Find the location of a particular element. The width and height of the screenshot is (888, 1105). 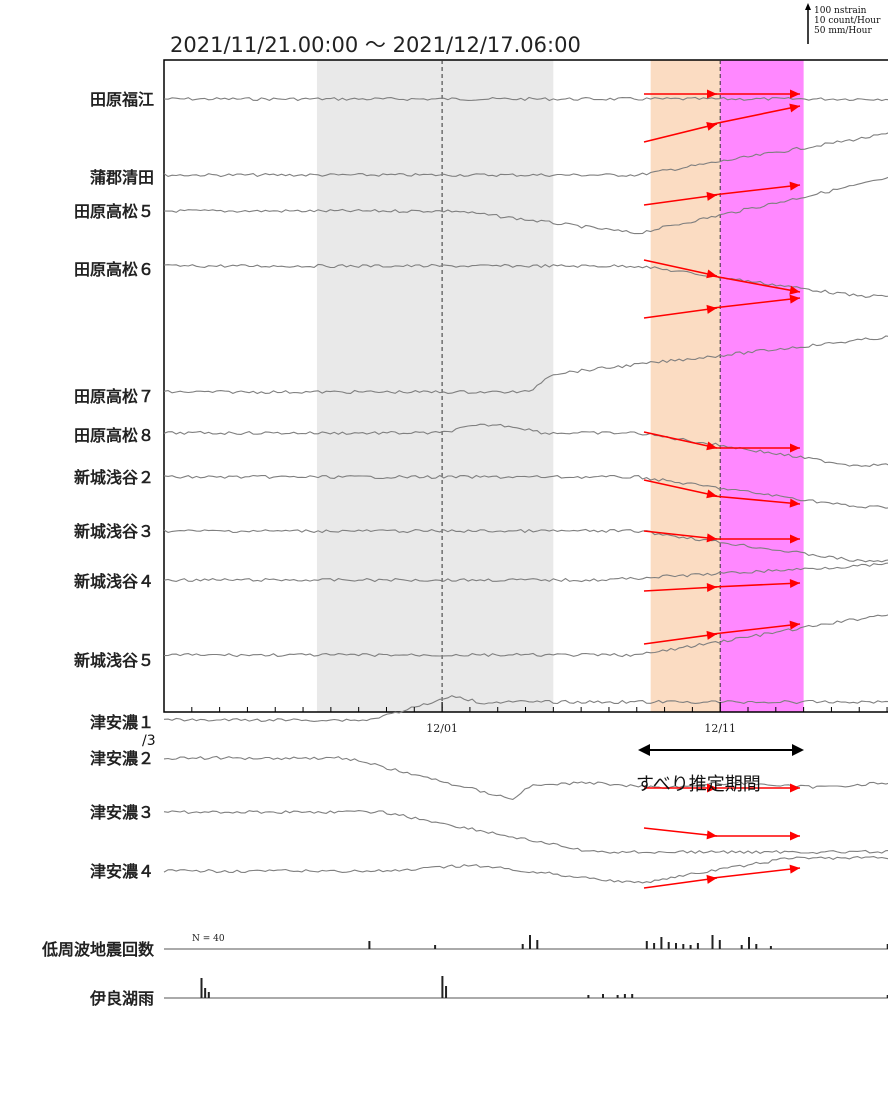

slip-arrow-right-head is located at coordinates (798, 750).